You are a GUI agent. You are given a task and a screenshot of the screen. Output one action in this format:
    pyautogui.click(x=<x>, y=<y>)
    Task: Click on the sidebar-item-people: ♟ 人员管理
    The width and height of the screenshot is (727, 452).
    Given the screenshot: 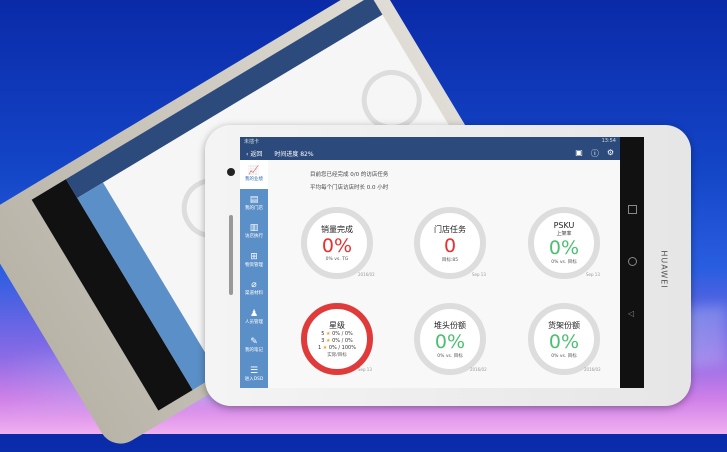 What is the action you would take?
    pyautogui.click(x=254, y=317)
    